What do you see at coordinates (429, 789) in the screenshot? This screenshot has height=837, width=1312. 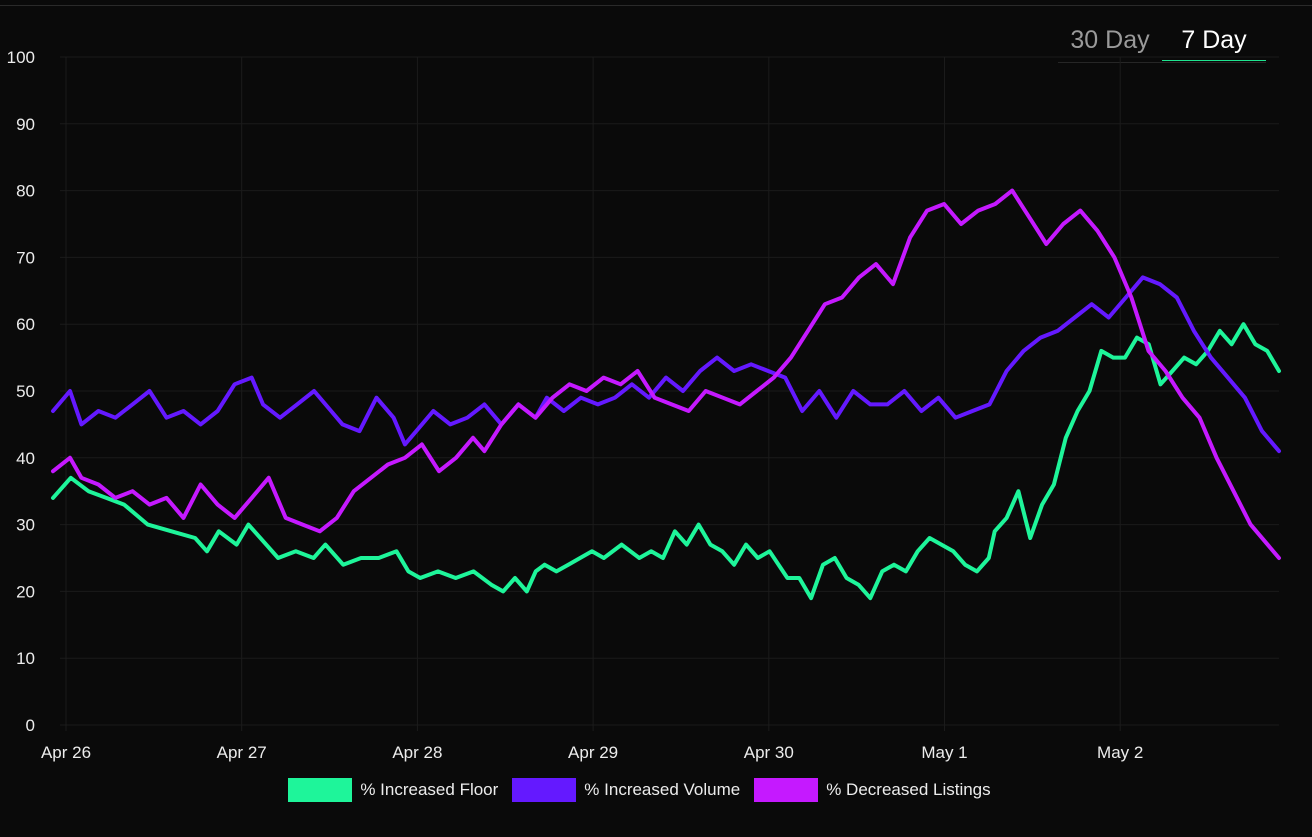 I see `legend-label-increased-floor: % Increased Floor` at bounding box center [429, 789].